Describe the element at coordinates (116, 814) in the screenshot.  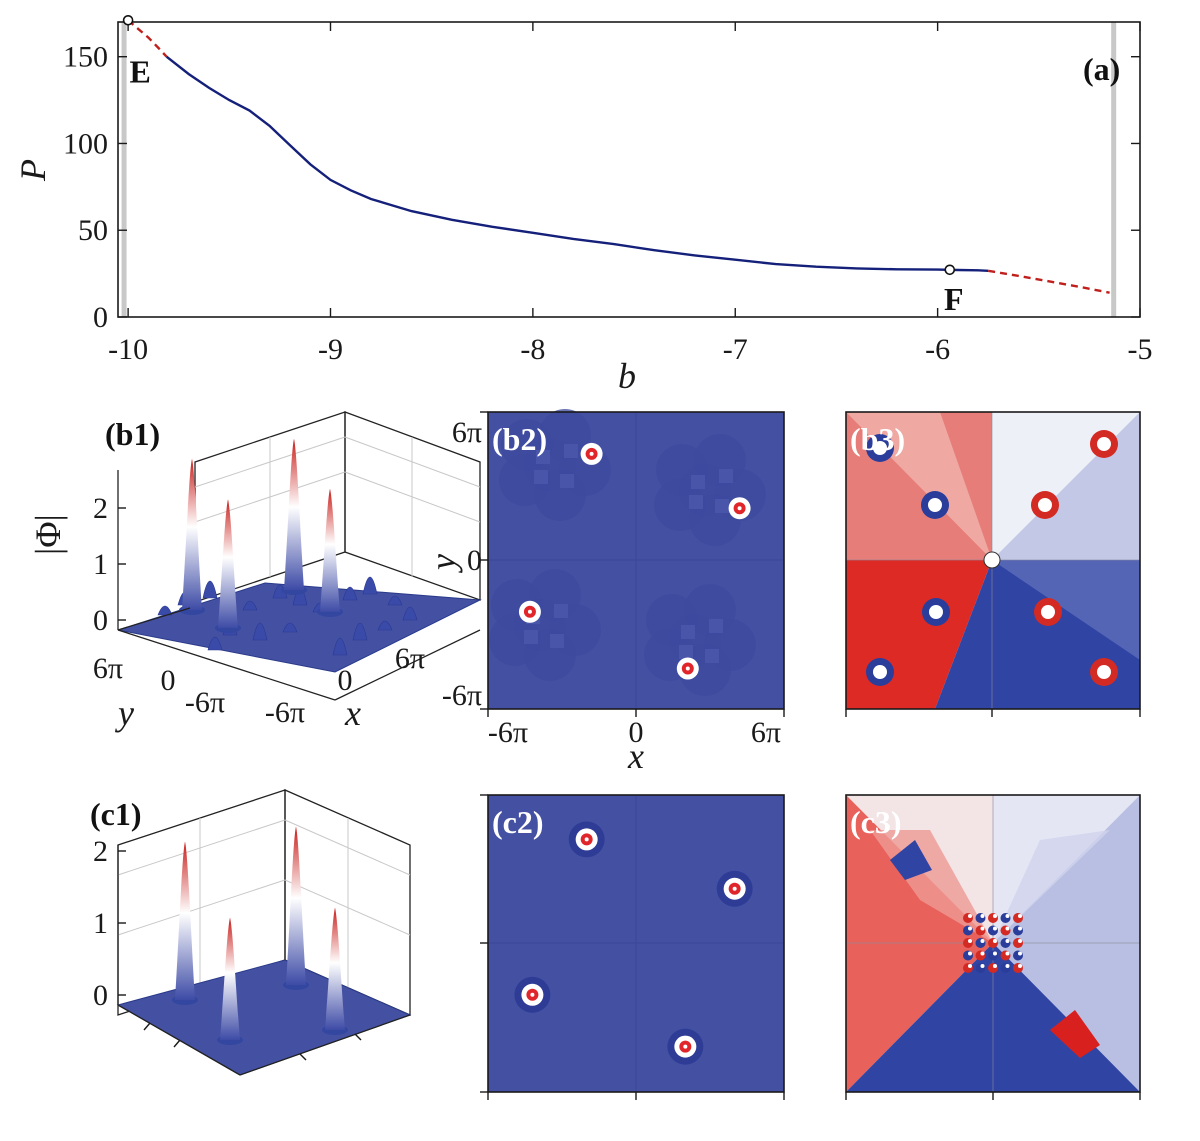
I see `c1-panel-label: (c1)` at that location.